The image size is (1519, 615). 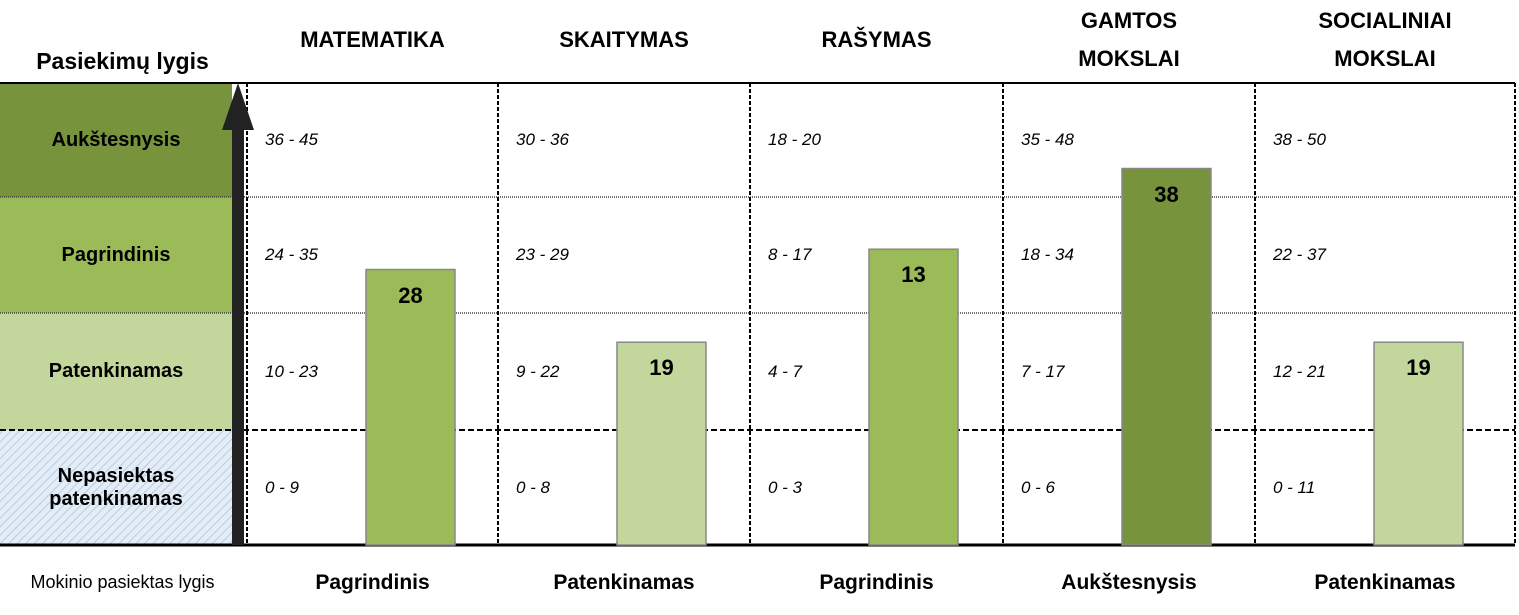 What do you see at coordinates (410, 295) in the screenshot?
I see `score-label: 28` at bounding box center [410, 295].